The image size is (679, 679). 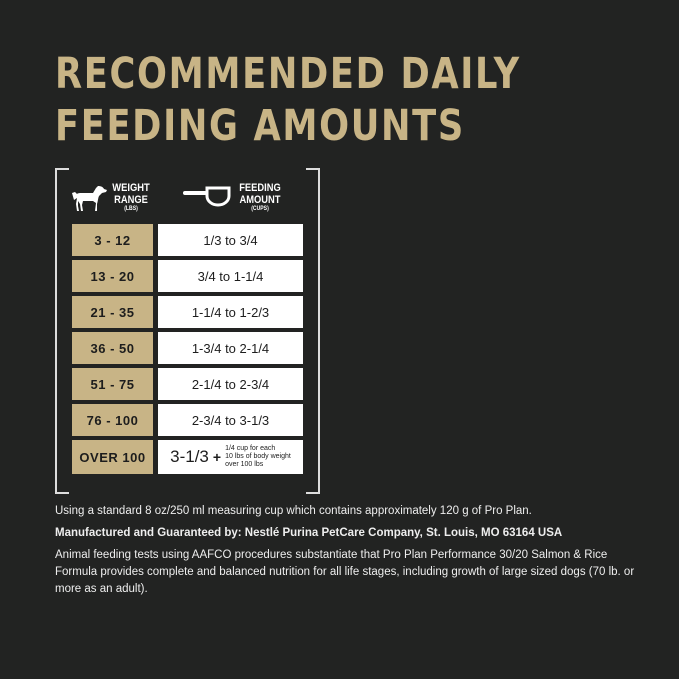 What do you see at coordinates (62, 331) in the screenshot?
I see `left-bracket` at bounding box center [62, 331].